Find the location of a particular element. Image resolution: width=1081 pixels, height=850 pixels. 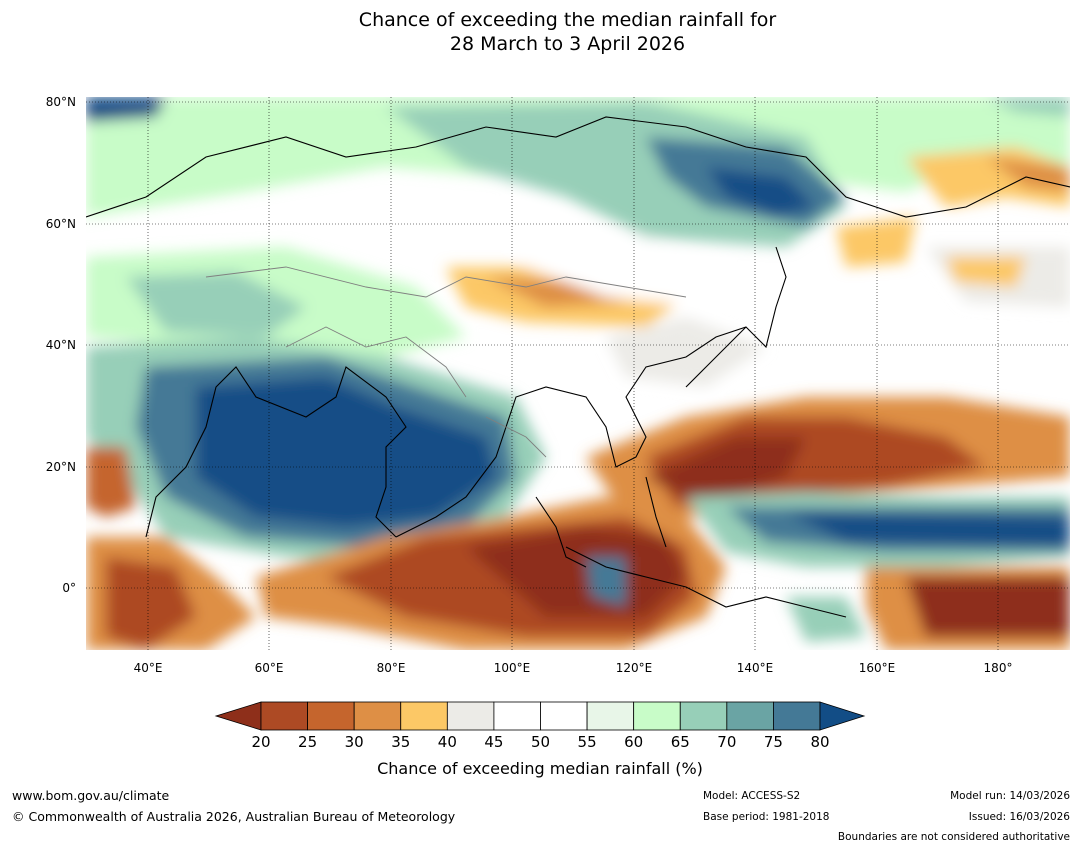

colorbar-tick-label: 75 is located at coordinates (773, 742).